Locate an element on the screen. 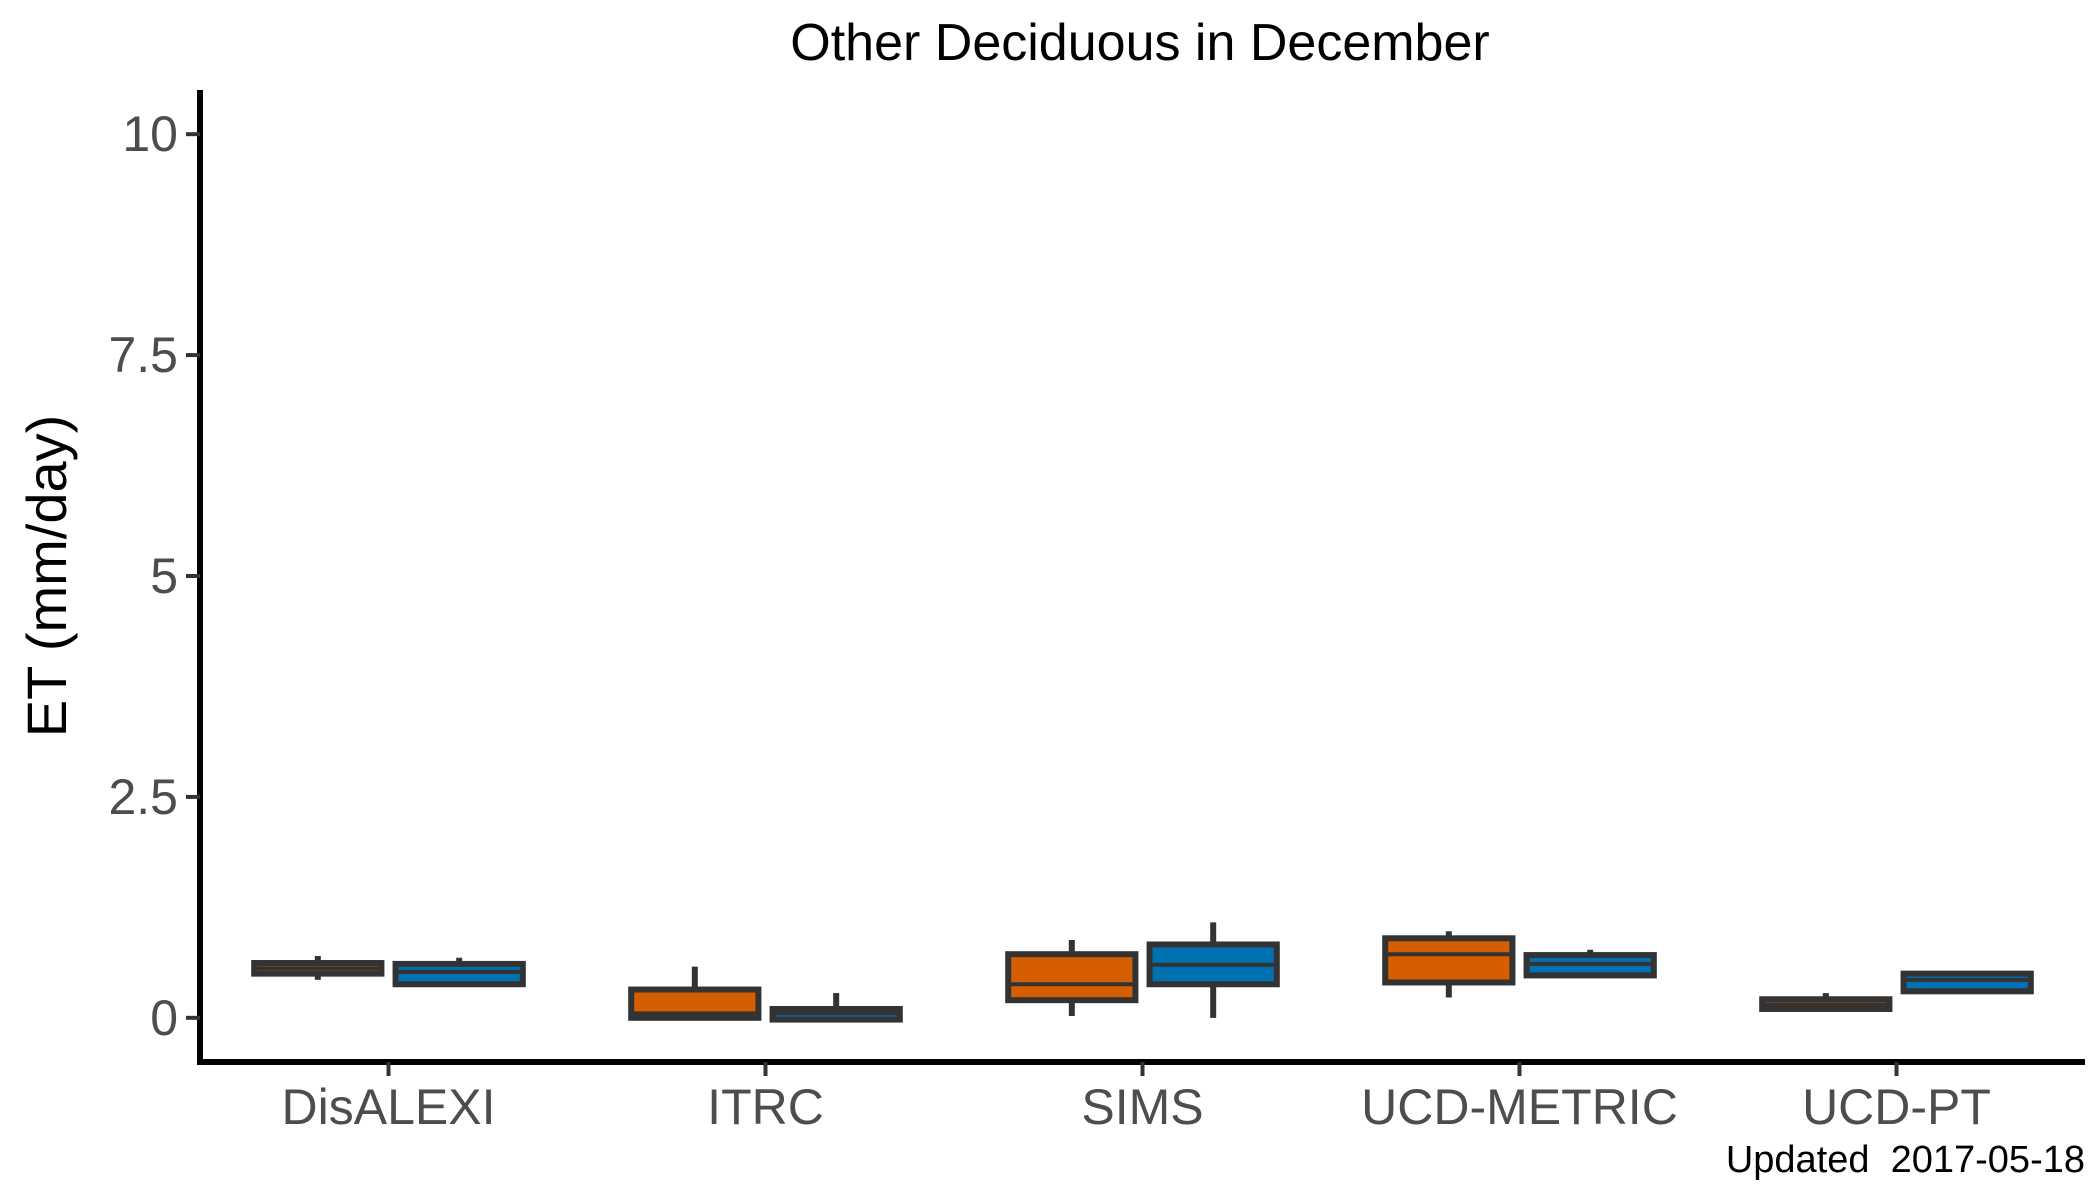 This screenshot has width=2100, height=1200. chart-title: Other Deciduous in December is located at coordinates (1139, 43).